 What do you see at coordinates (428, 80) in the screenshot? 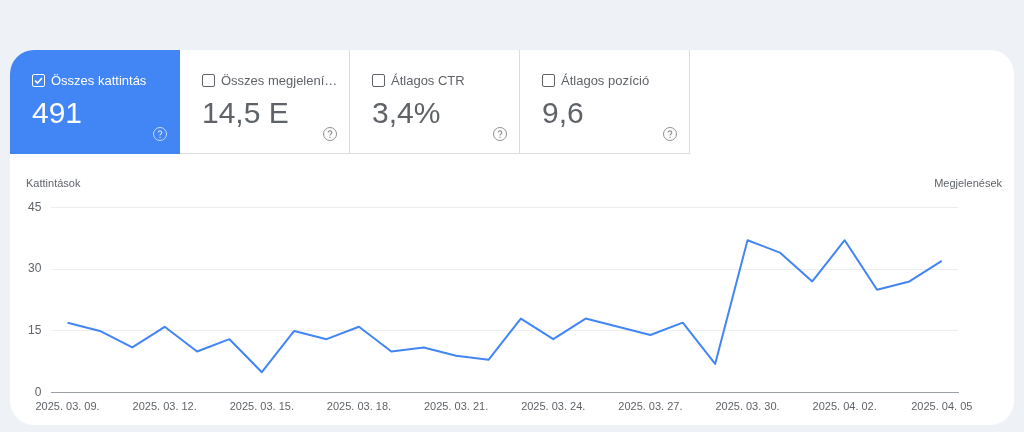
I see `text: Átlagos CTR` at bounding box center [428, 80].